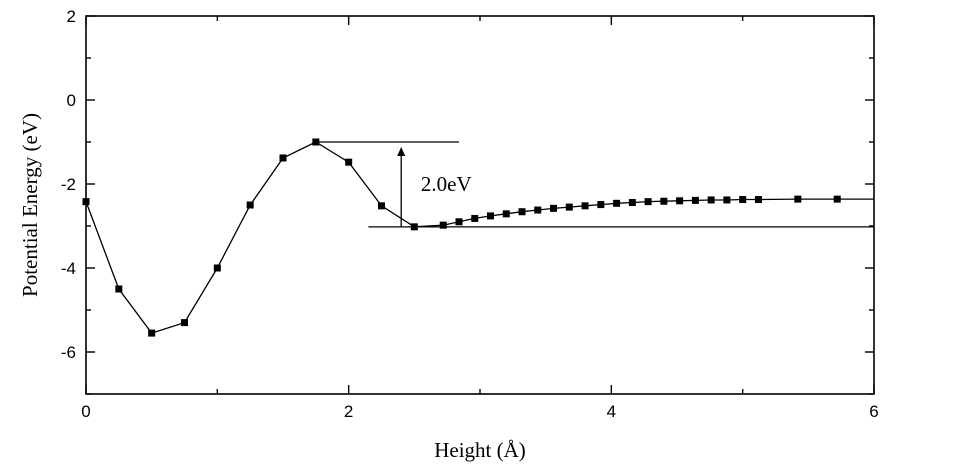 This screenshot has height=470, width=960. What do you see at coordinates (71, 16) in the screenshot?
I see `y-tick-label: 2` at bounding box center [71, 16].